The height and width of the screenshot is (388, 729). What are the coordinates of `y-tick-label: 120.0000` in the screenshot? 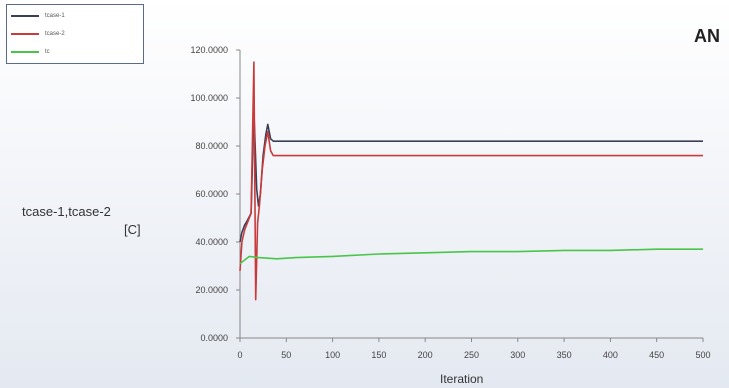 It's located at (209, 50).